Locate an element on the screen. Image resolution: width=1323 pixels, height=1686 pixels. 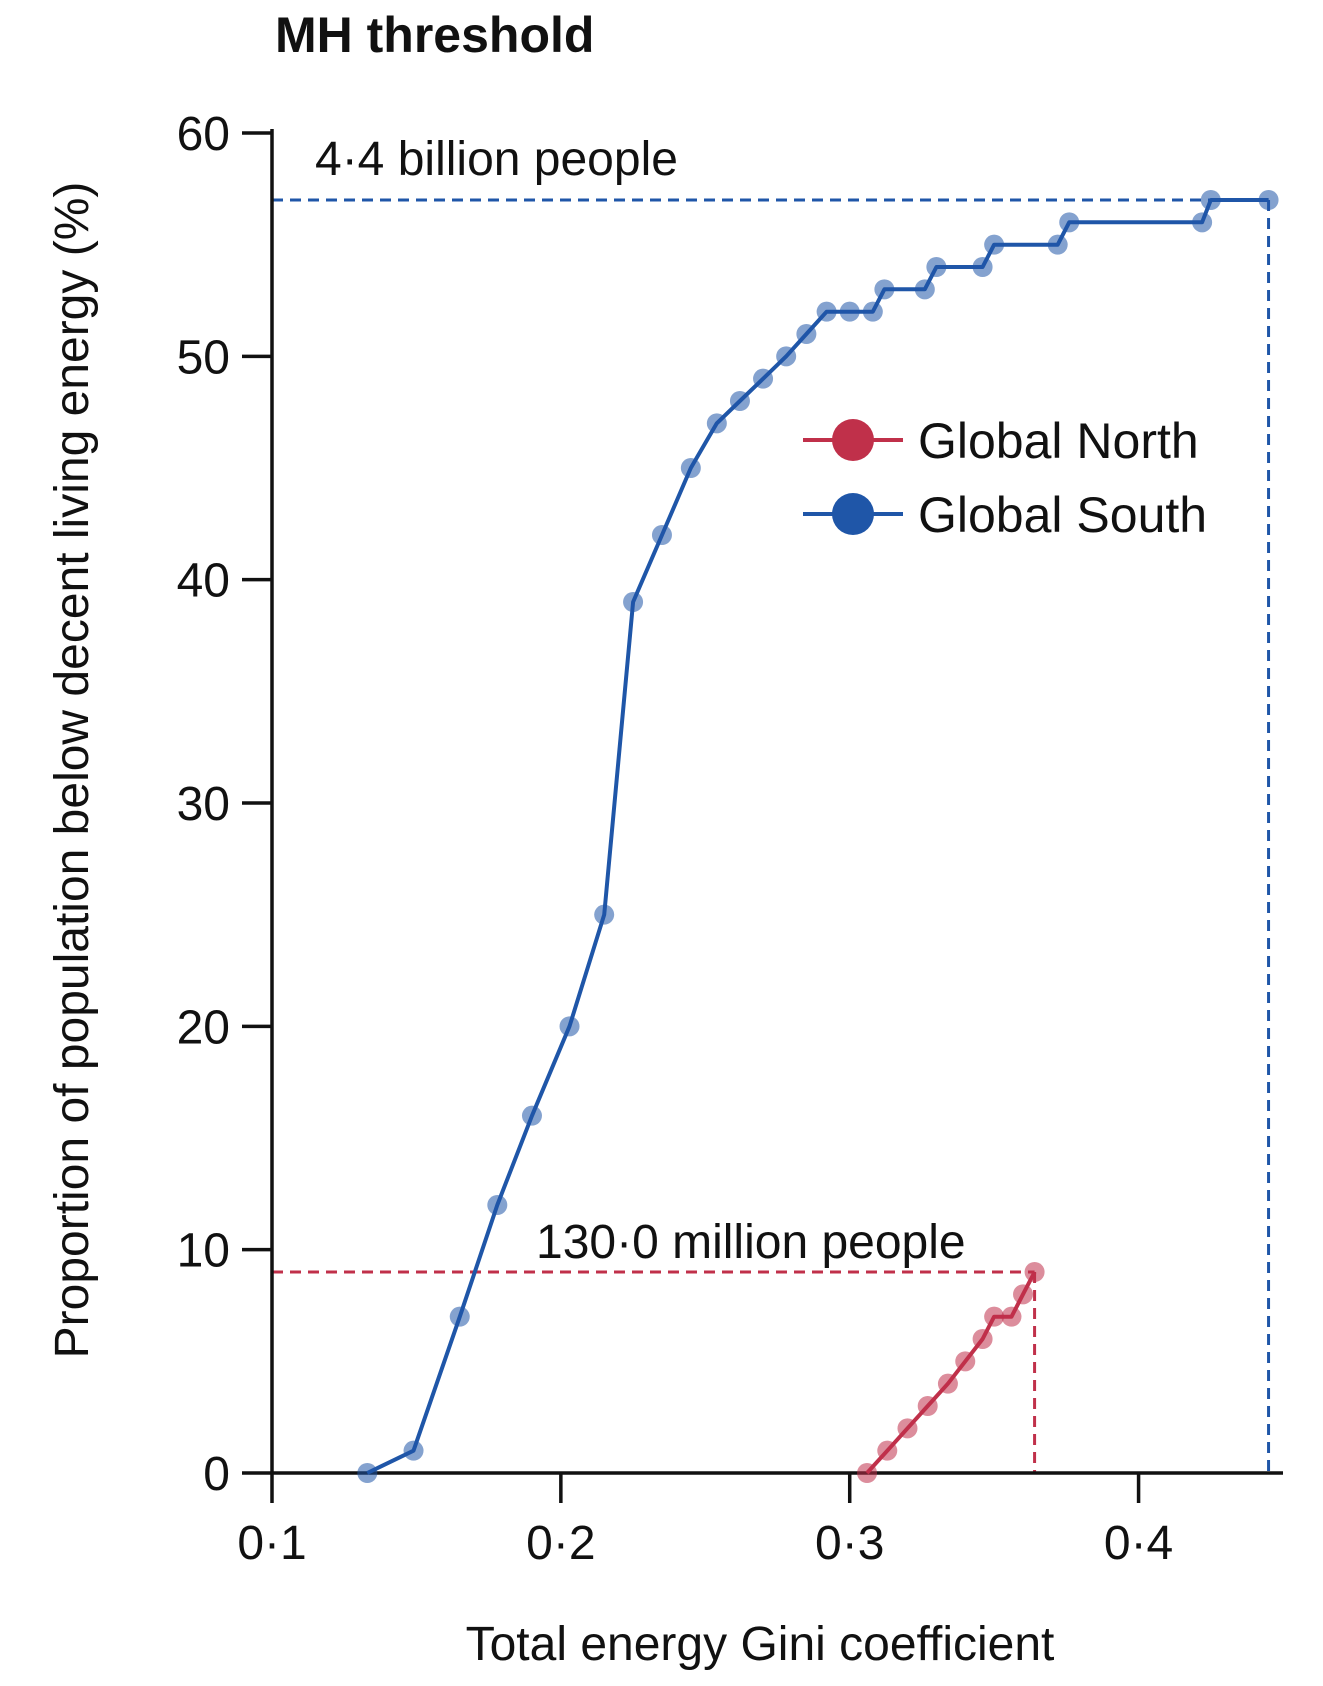
chart-title: MH threshold is located at coordinates (434, 35).